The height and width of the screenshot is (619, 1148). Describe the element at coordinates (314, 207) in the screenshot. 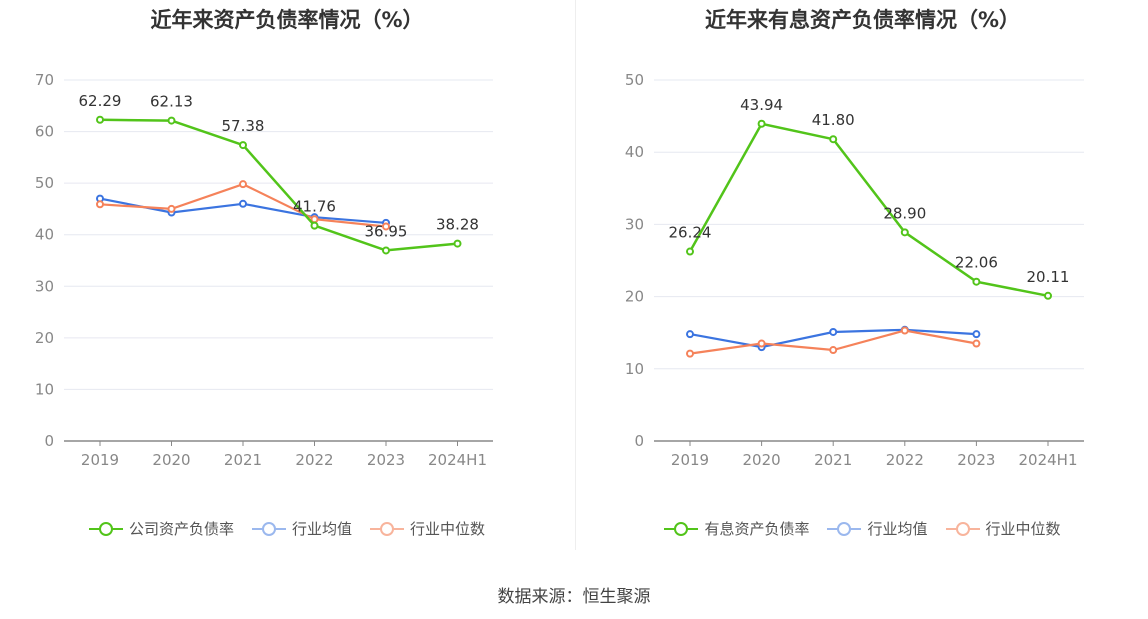

I see `data-label: 41.76` at that location.